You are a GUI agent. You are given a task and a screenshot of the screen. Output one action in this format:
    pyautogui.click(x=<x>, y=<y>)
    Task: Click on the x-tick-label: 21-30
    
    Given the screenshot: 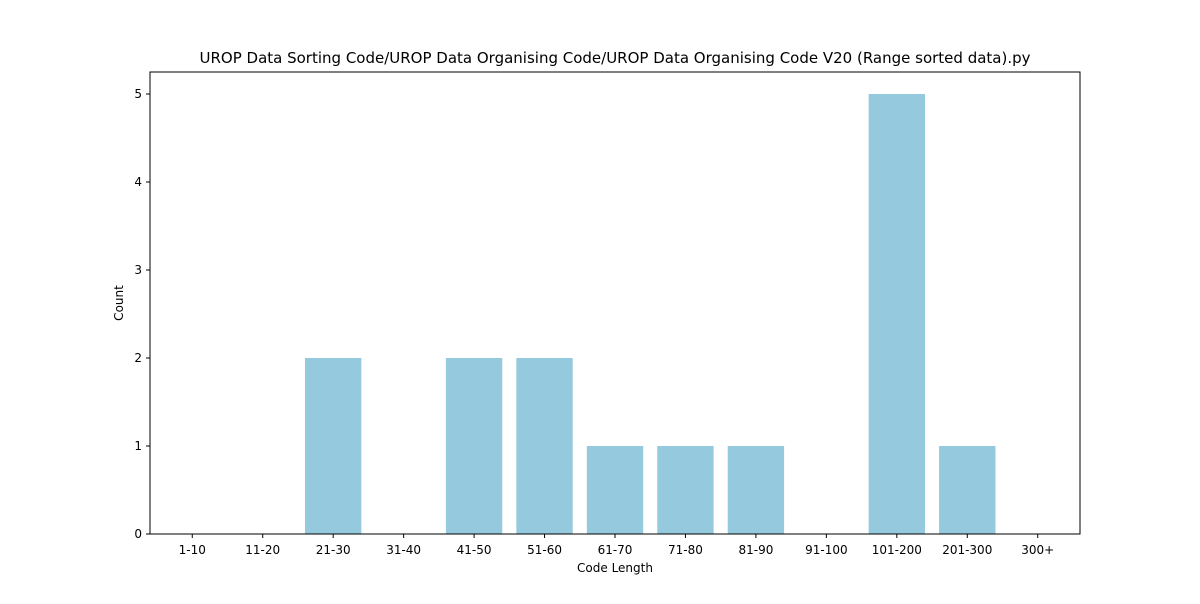 What is the action you would take?
    pyautogui.click(x=333, y=550)
    